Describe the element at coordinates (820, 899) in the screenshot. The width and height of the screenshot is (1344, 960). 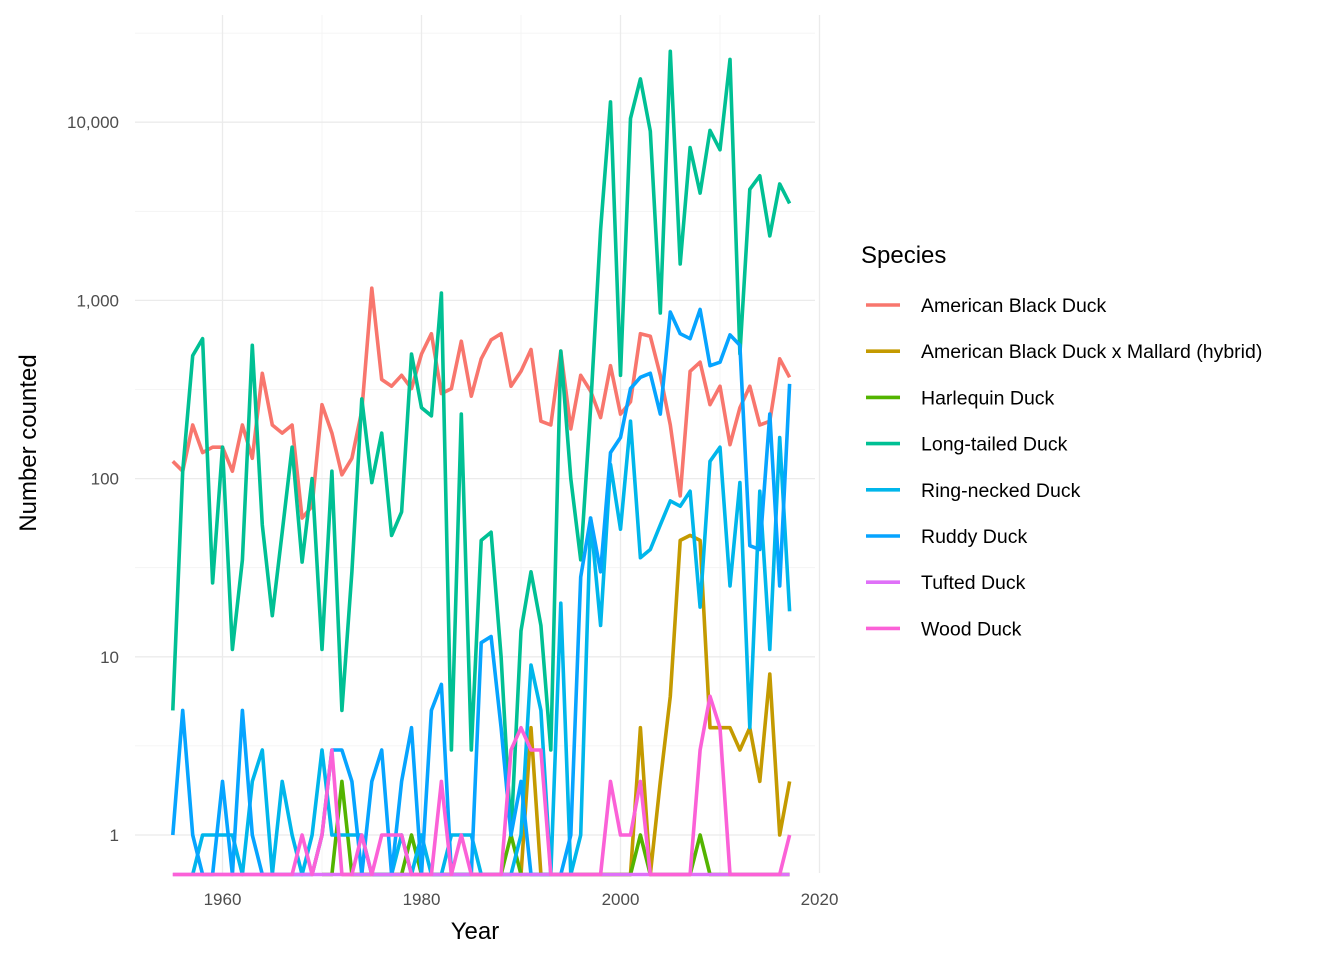
I see `x-tick-label: 2020` at that location.